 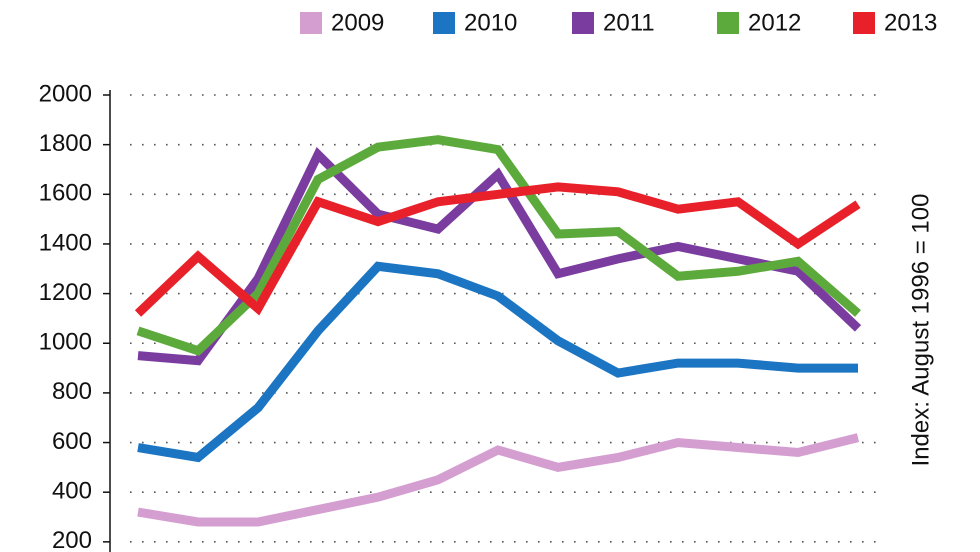 I want to click on y-tick-label: 1000, so click(x=65, y=342).